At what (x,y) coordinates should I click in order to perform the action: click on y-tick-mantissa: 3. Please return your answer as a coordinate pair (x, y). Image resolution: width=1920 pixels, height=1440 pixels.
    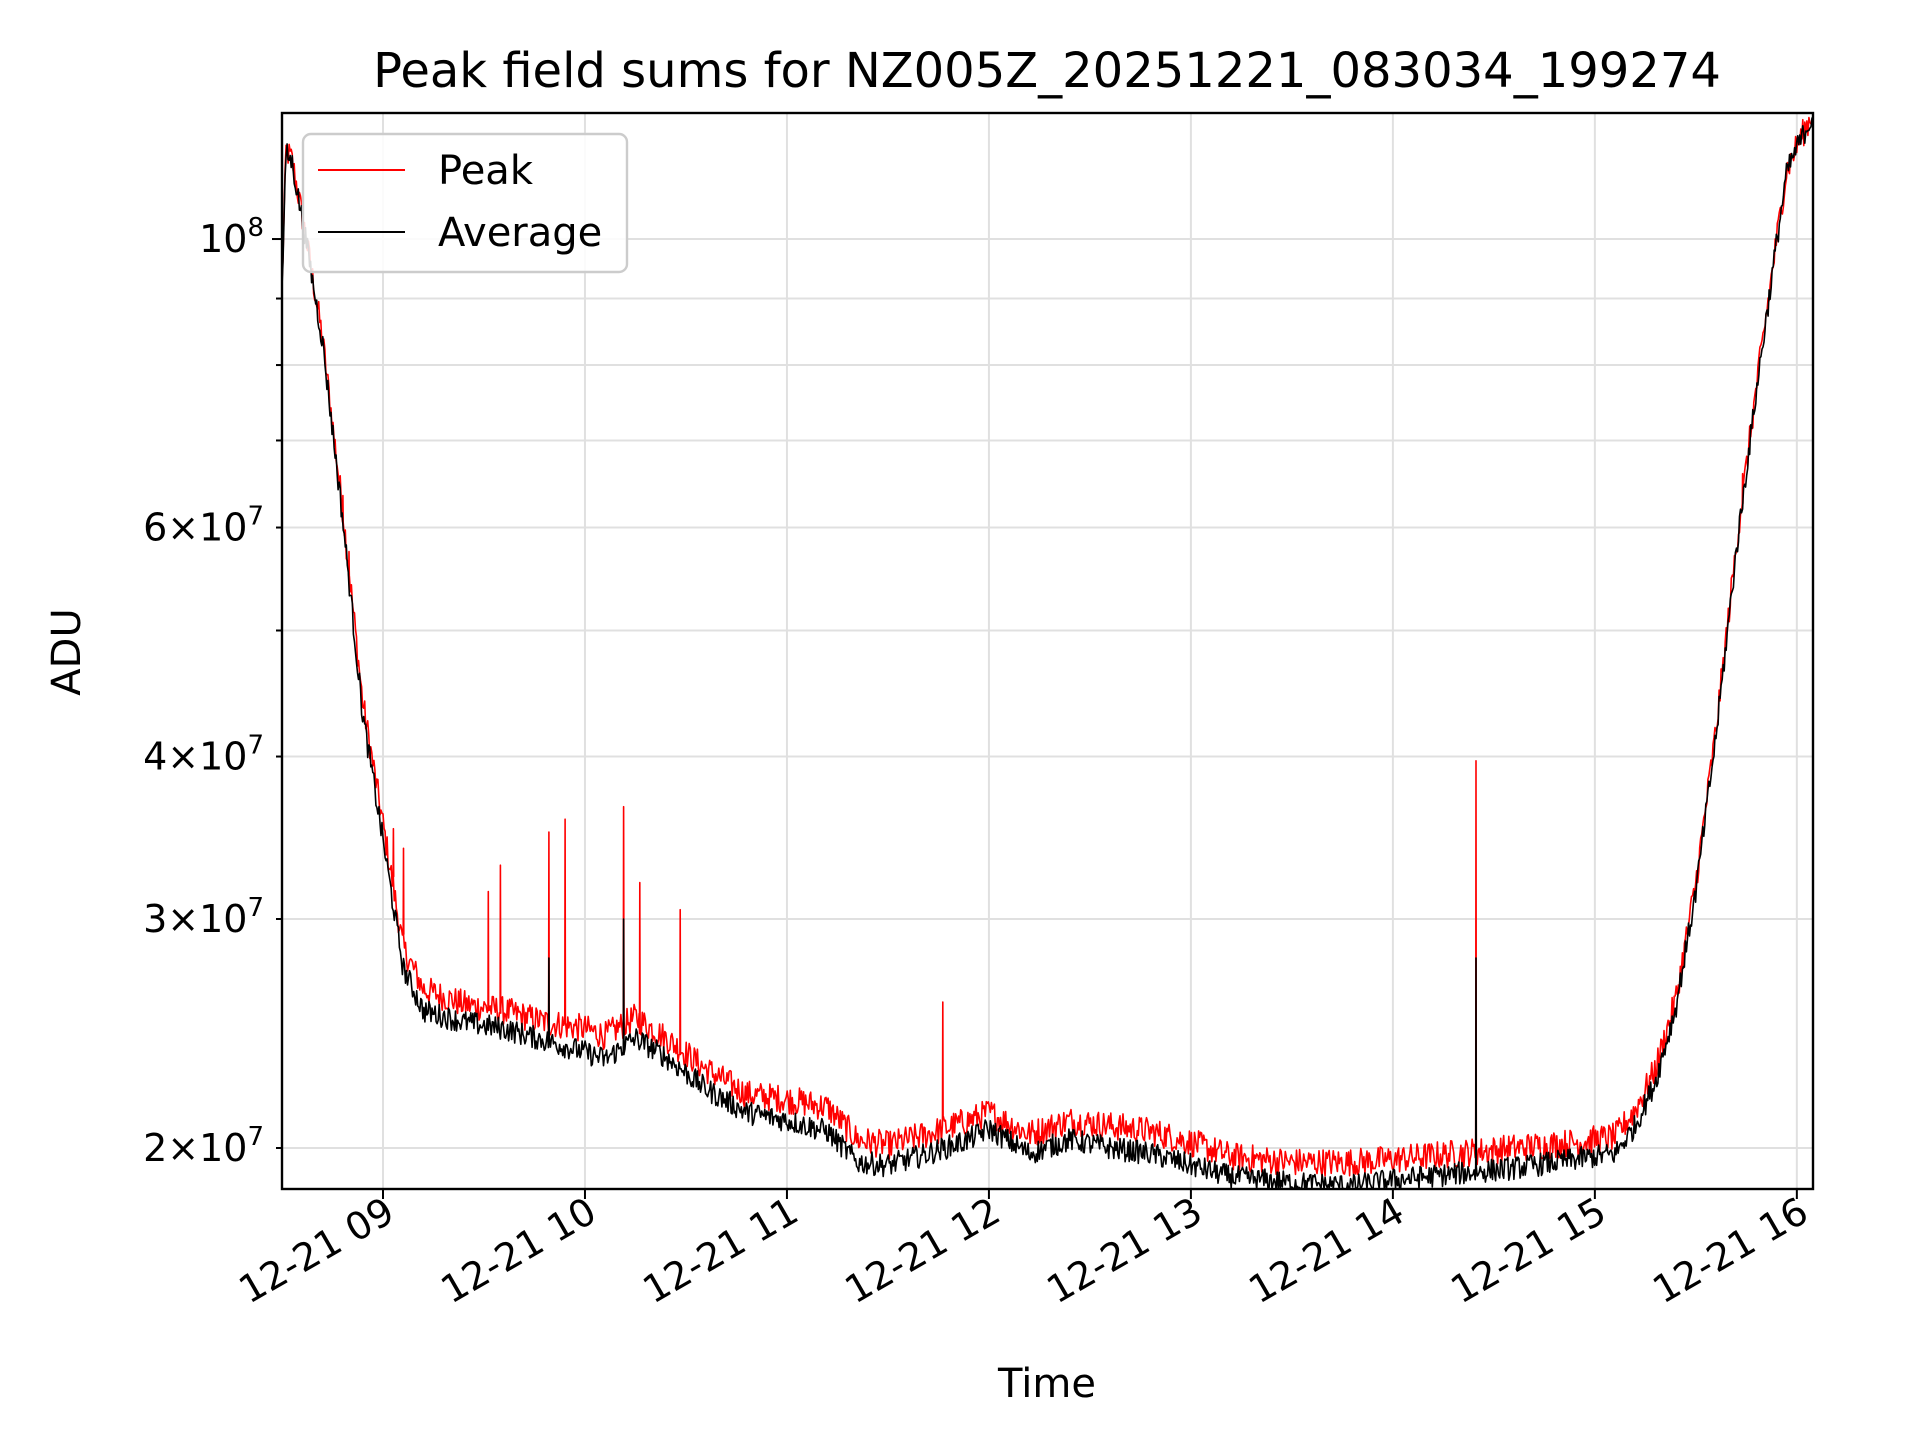
    Looking at the image, I should click on (155, 919).